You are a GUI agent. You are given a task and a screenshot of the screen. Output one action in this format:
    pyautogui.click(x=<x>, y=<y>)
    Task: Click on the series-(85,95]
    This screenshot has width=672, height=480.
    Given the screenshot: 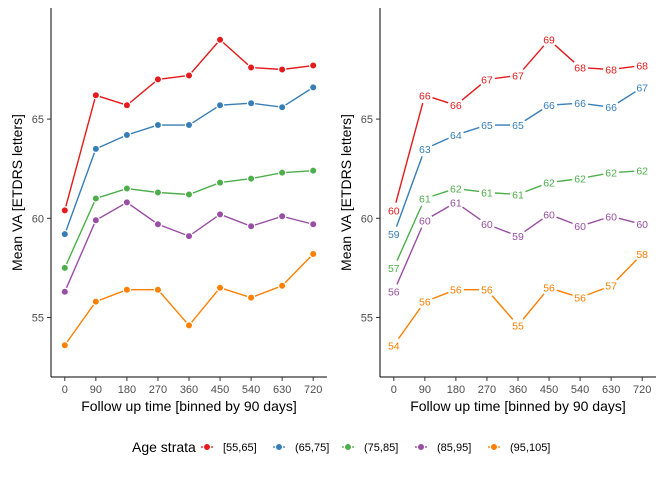 What is the action you would take?
    pyautogui.click(x=189, y=247)
    